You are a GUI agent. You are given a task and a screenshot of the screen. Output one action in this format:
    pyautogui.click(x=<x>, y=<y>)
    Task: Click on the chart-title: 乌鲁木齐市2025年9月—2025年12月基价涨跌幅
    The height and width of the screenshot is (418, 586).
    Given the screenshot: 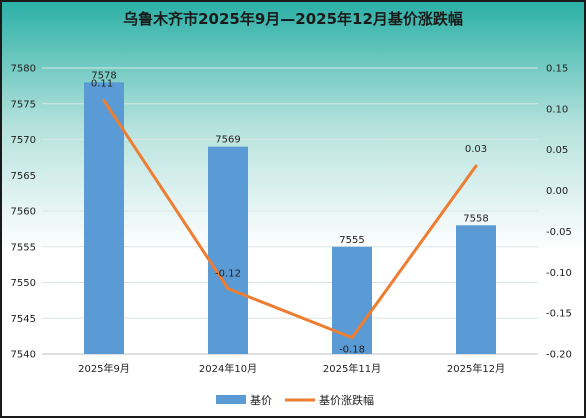 What is the action you would take?
    pyautogui.click(x=293, y=19)
    